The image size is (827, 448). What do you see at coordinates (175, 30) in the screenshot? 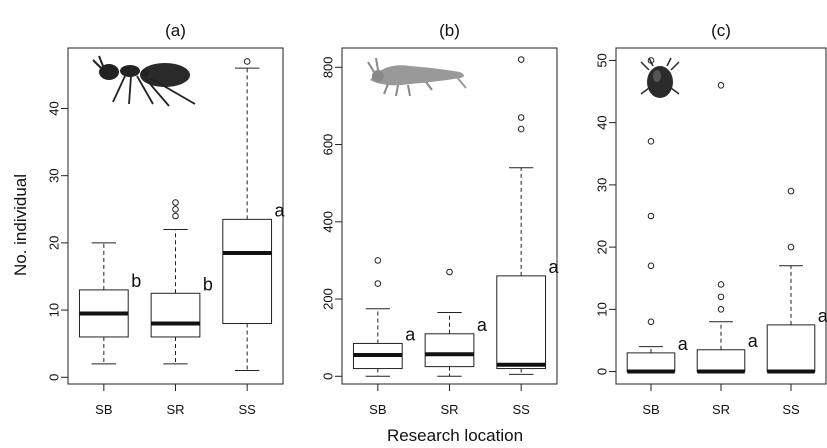
I see `panel-title: (a)` at bounding box center [175, 30].